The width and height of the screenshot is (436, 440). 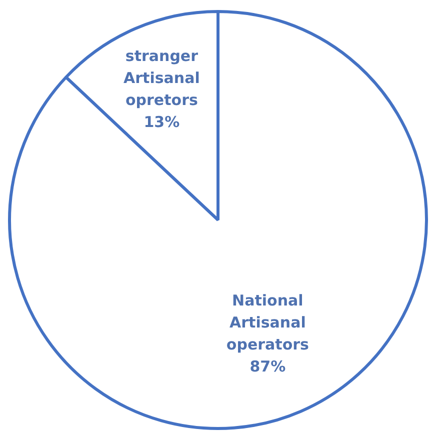 What do you see at coordinates (162, 121) in the screenshot?
I see `data-label: 13%` at bounding box center [162, 121].